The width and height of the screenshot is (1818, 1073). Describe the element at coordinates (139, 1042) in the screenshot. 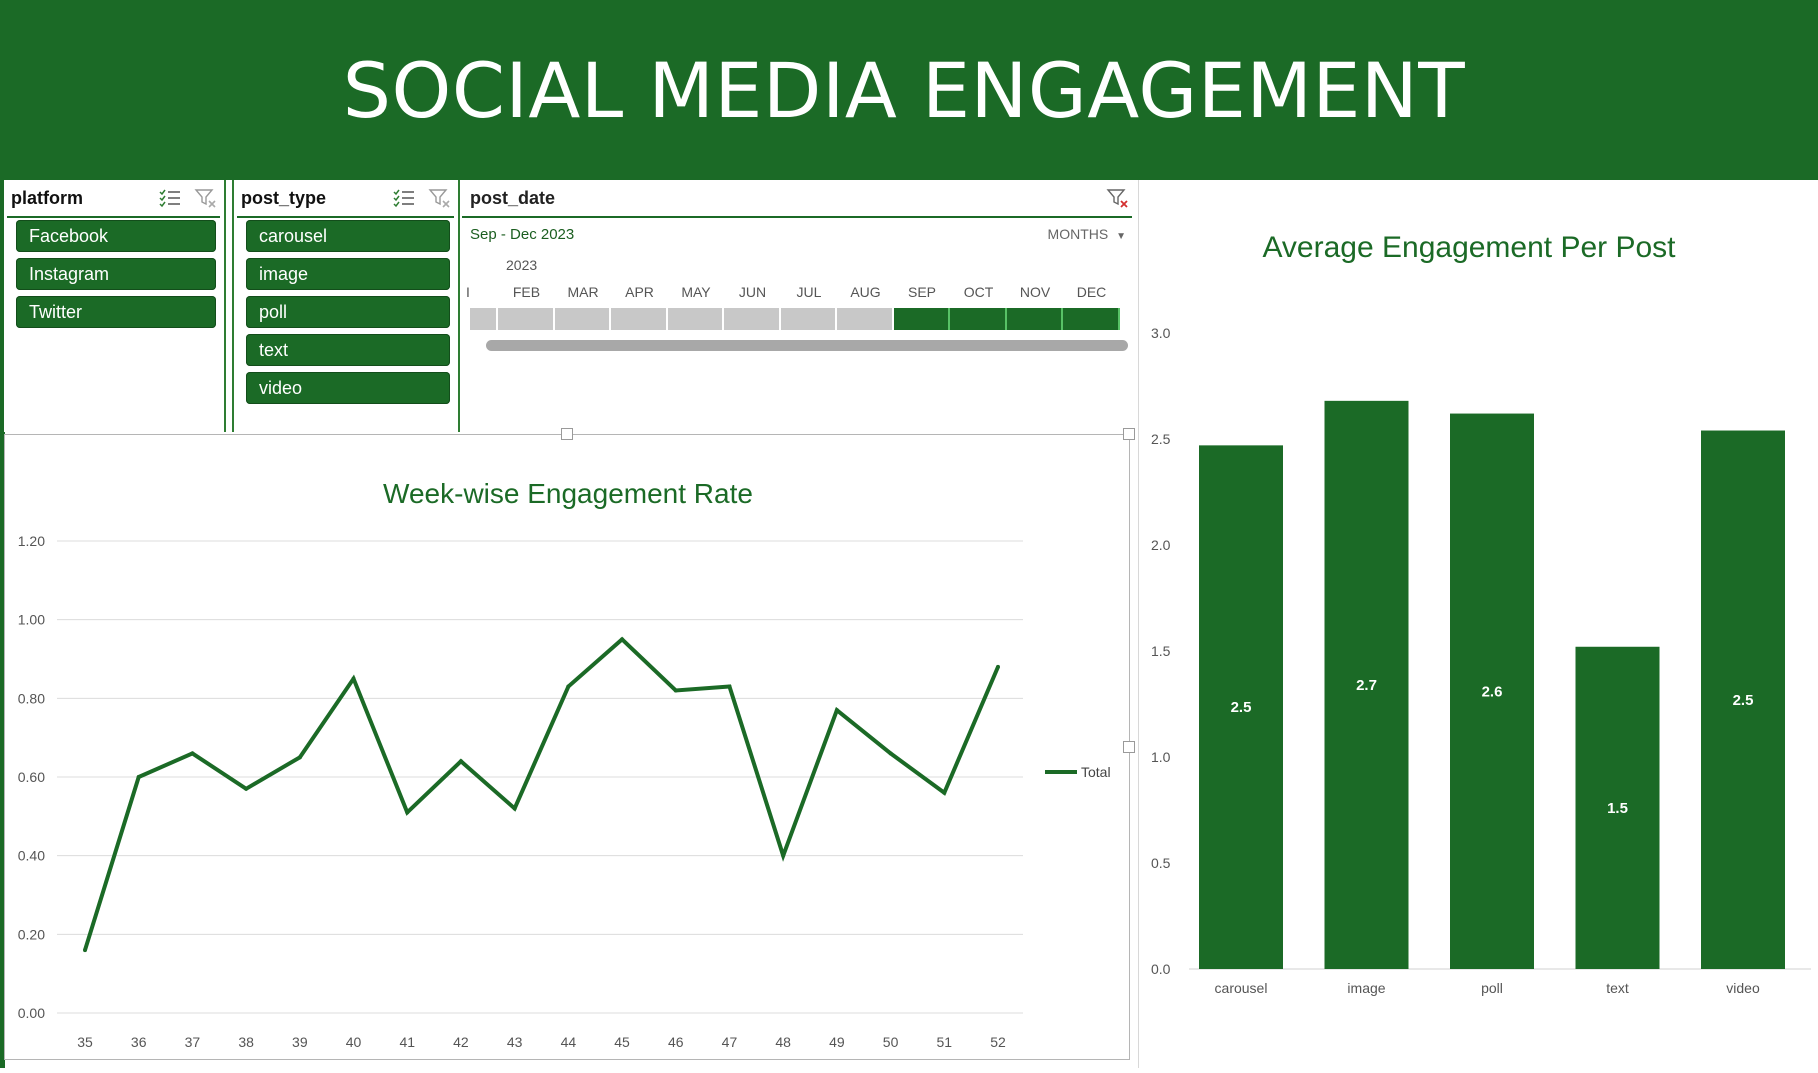

I see `x-tick-label: 36` at that location.